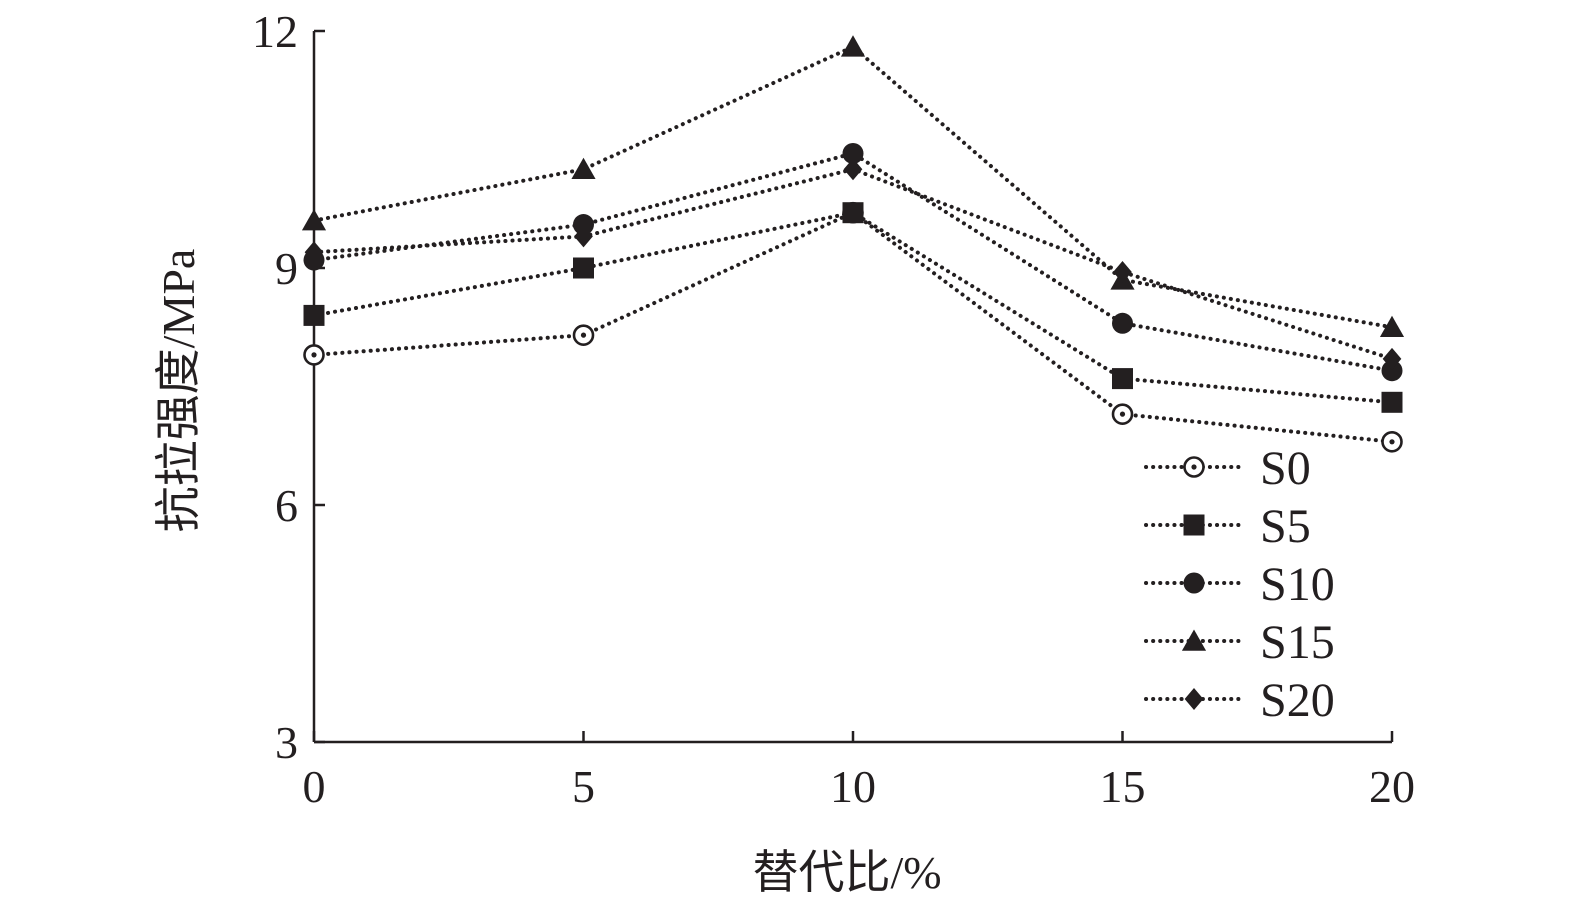 Image resolution: width=1575 pixels, height=911 pixels. I want to click on x-axis-title: 替代比/%, so click(846, 872).